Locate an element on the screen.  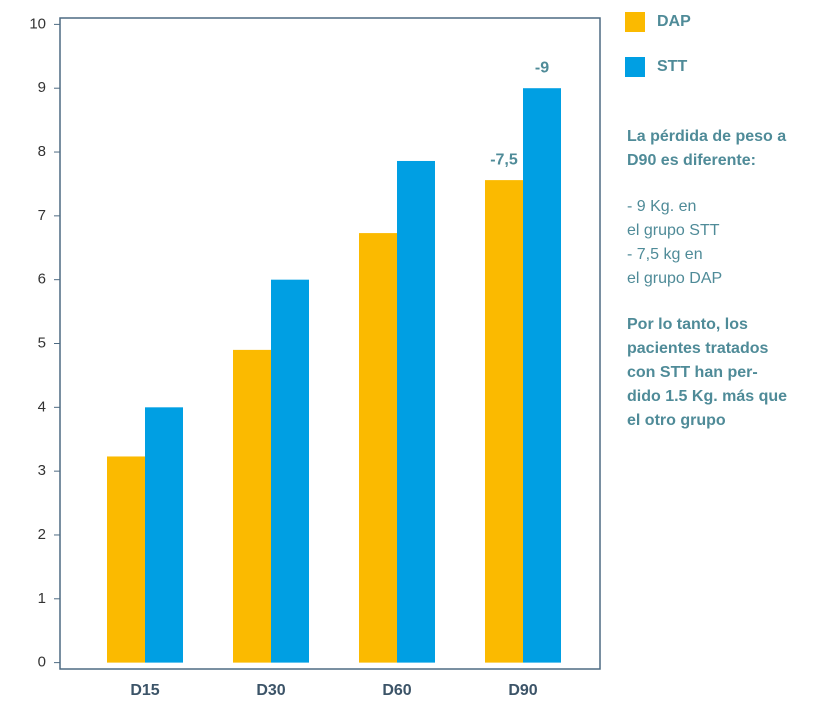
side-text: Por lo tanto, los is located at coordinates (687, 324).